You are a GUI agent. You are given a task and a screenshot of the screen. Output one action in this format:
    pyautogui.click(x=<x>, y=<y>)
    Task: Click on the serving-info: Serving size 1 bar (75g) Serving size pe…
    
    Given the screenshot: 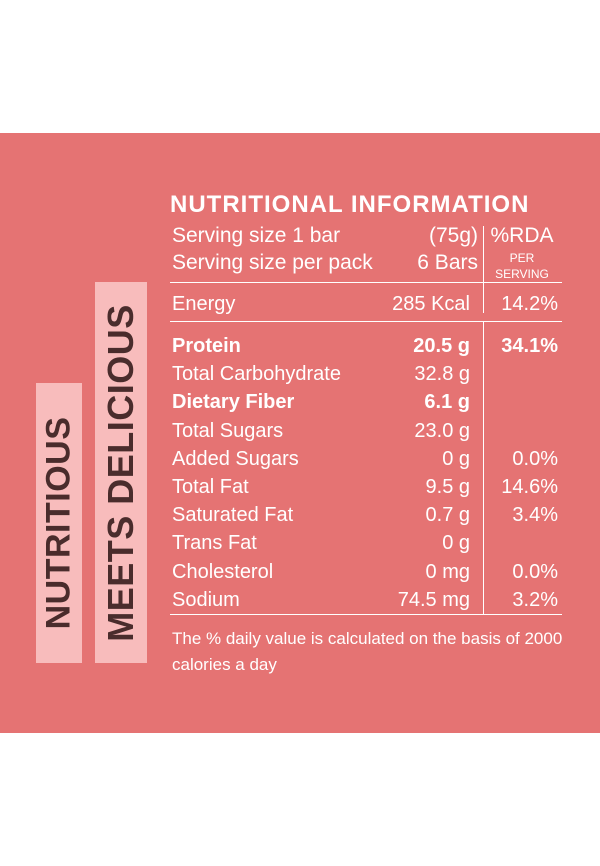 What is the action you would take?
    pyautogui.click(x=366, y=252)
    